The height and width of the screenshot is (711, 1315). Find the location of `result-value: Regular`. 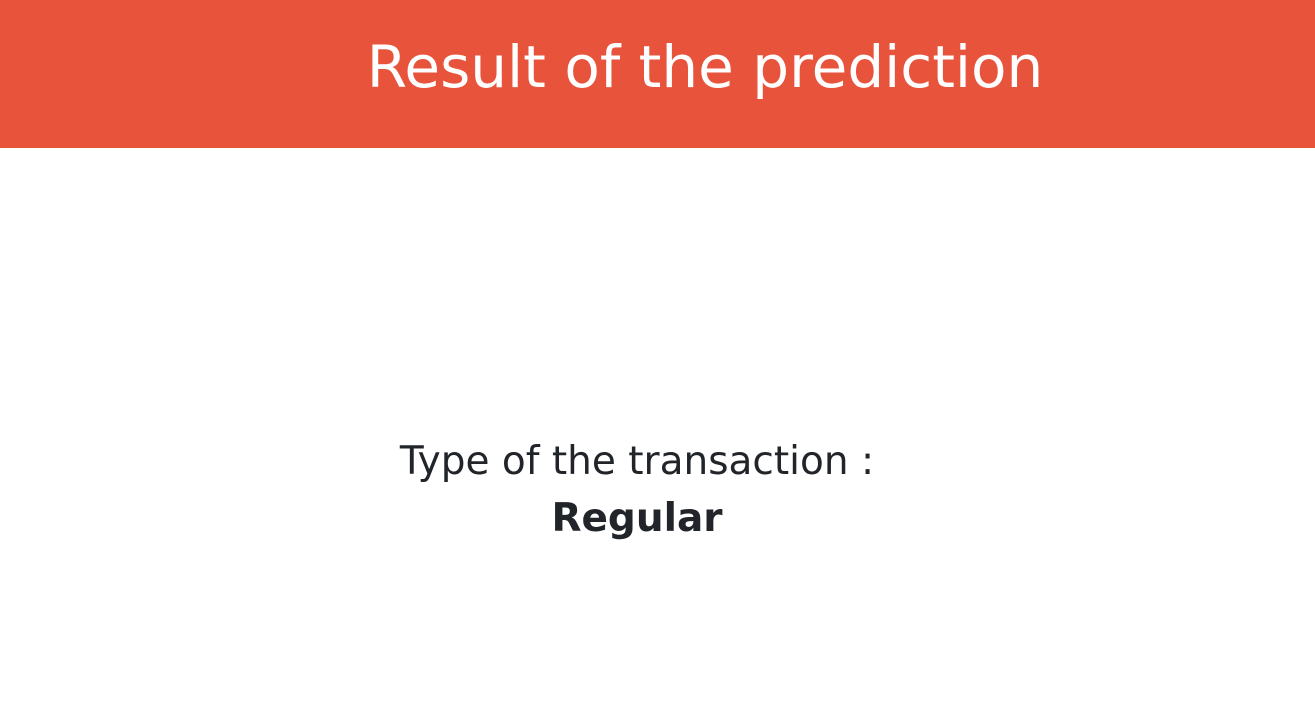

result-value: Regular is located at coordinates (637, 518).